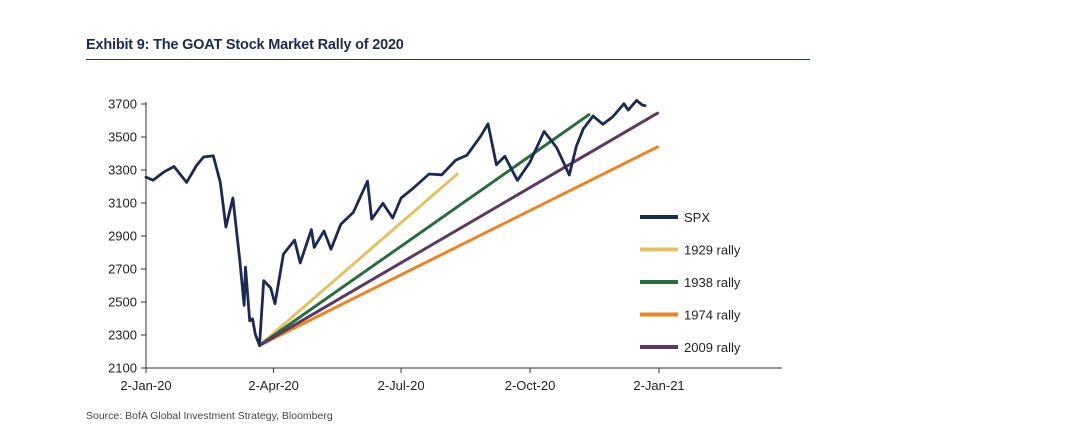 Image resolution: width=1077 pixels, height=448 pixels. I want to click on legend-label-1938-rally: 1938 rally, so click(712, 282).